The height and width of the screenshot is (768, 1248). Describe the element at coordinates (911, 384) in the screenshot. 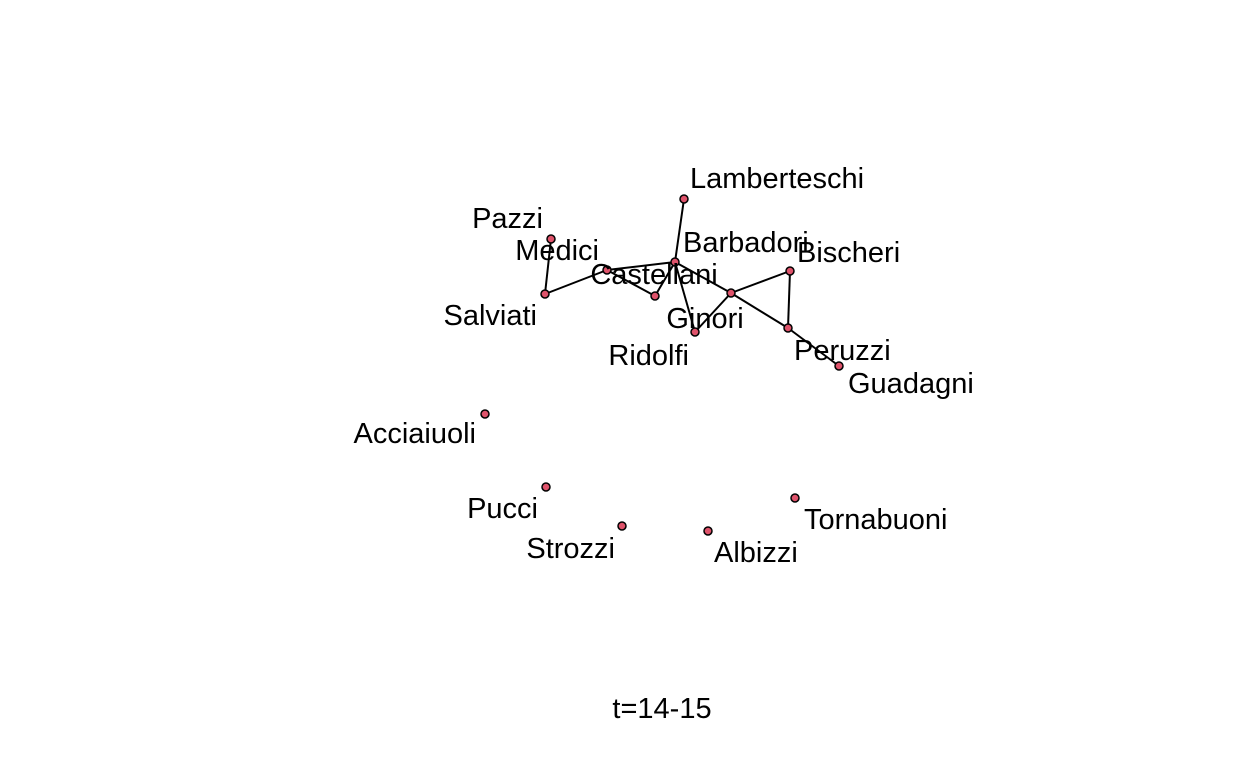

I see `node-label-guadagni: Guadagni` at that location.